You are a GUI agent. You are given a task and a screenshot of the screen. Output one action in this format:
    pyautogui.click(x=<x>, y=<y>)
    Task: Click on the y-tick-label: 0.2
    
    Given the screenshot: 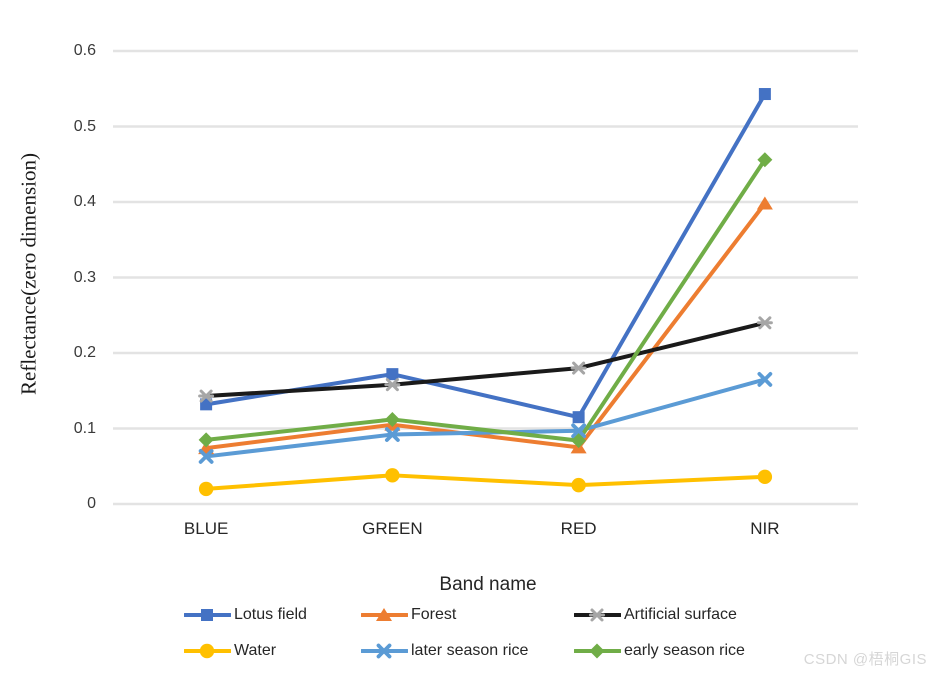 What is the action you would take?
    pyautogui.click(x=84, y=352)
    